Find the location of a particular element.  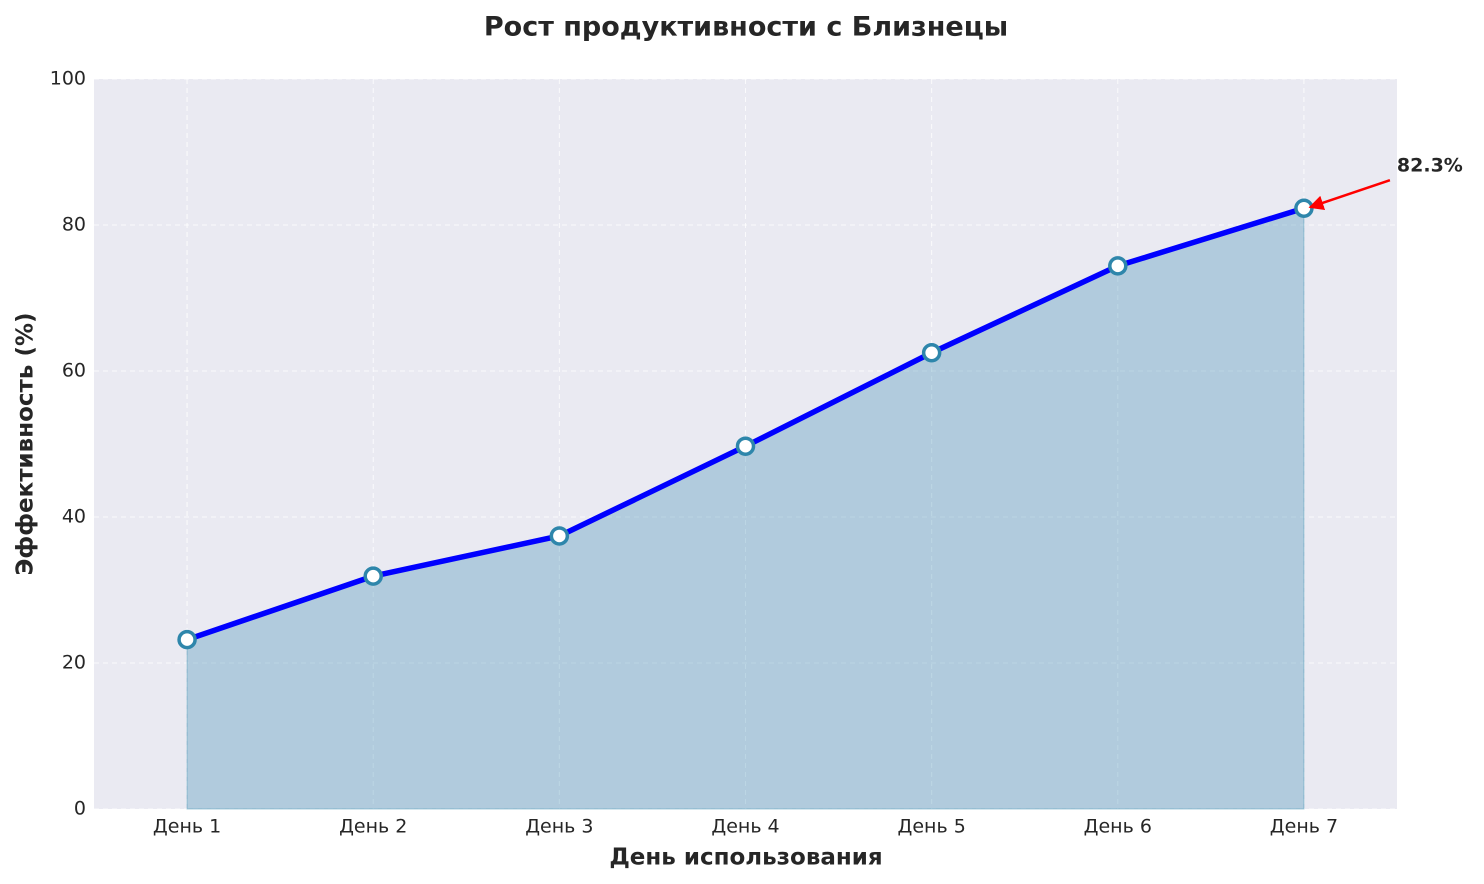

y-tick-label: 60 is located at coordinates (74, 371).